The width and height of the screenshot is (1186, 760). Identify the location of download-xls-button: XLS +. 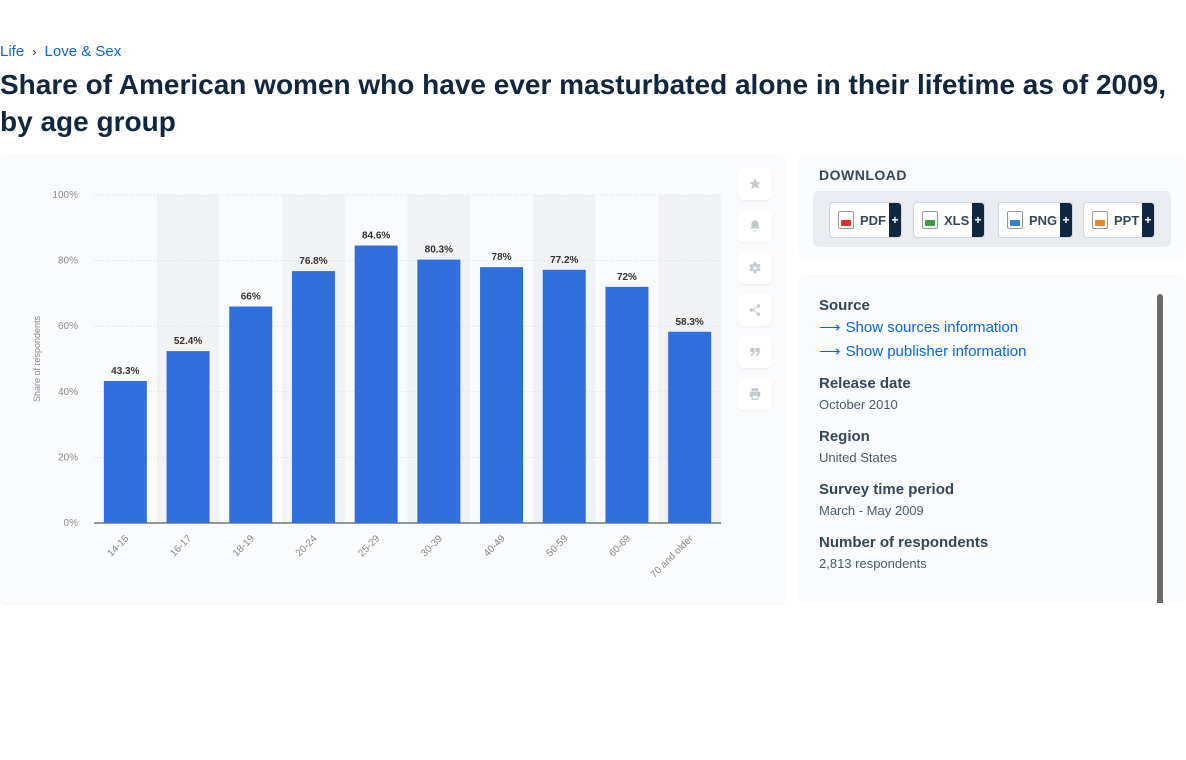
(949, 220).